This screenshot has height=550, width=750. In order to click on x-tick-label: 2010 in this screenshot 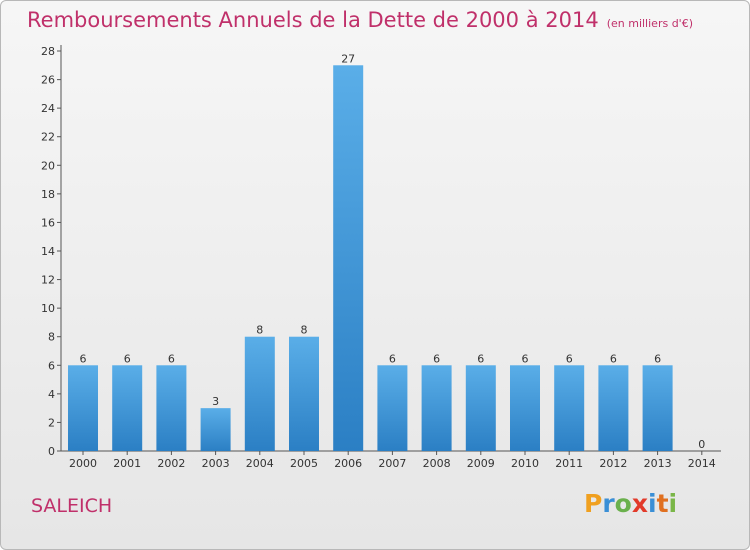, I will do `click(525, 463)`.